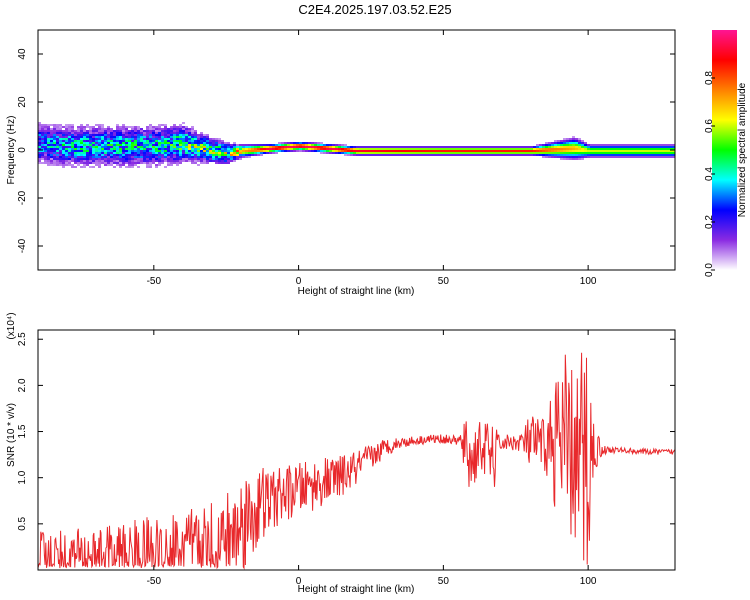  Describe the element at coordinates (22, 245) in the screenshot. I see `y-tick-label: -40` at that location.